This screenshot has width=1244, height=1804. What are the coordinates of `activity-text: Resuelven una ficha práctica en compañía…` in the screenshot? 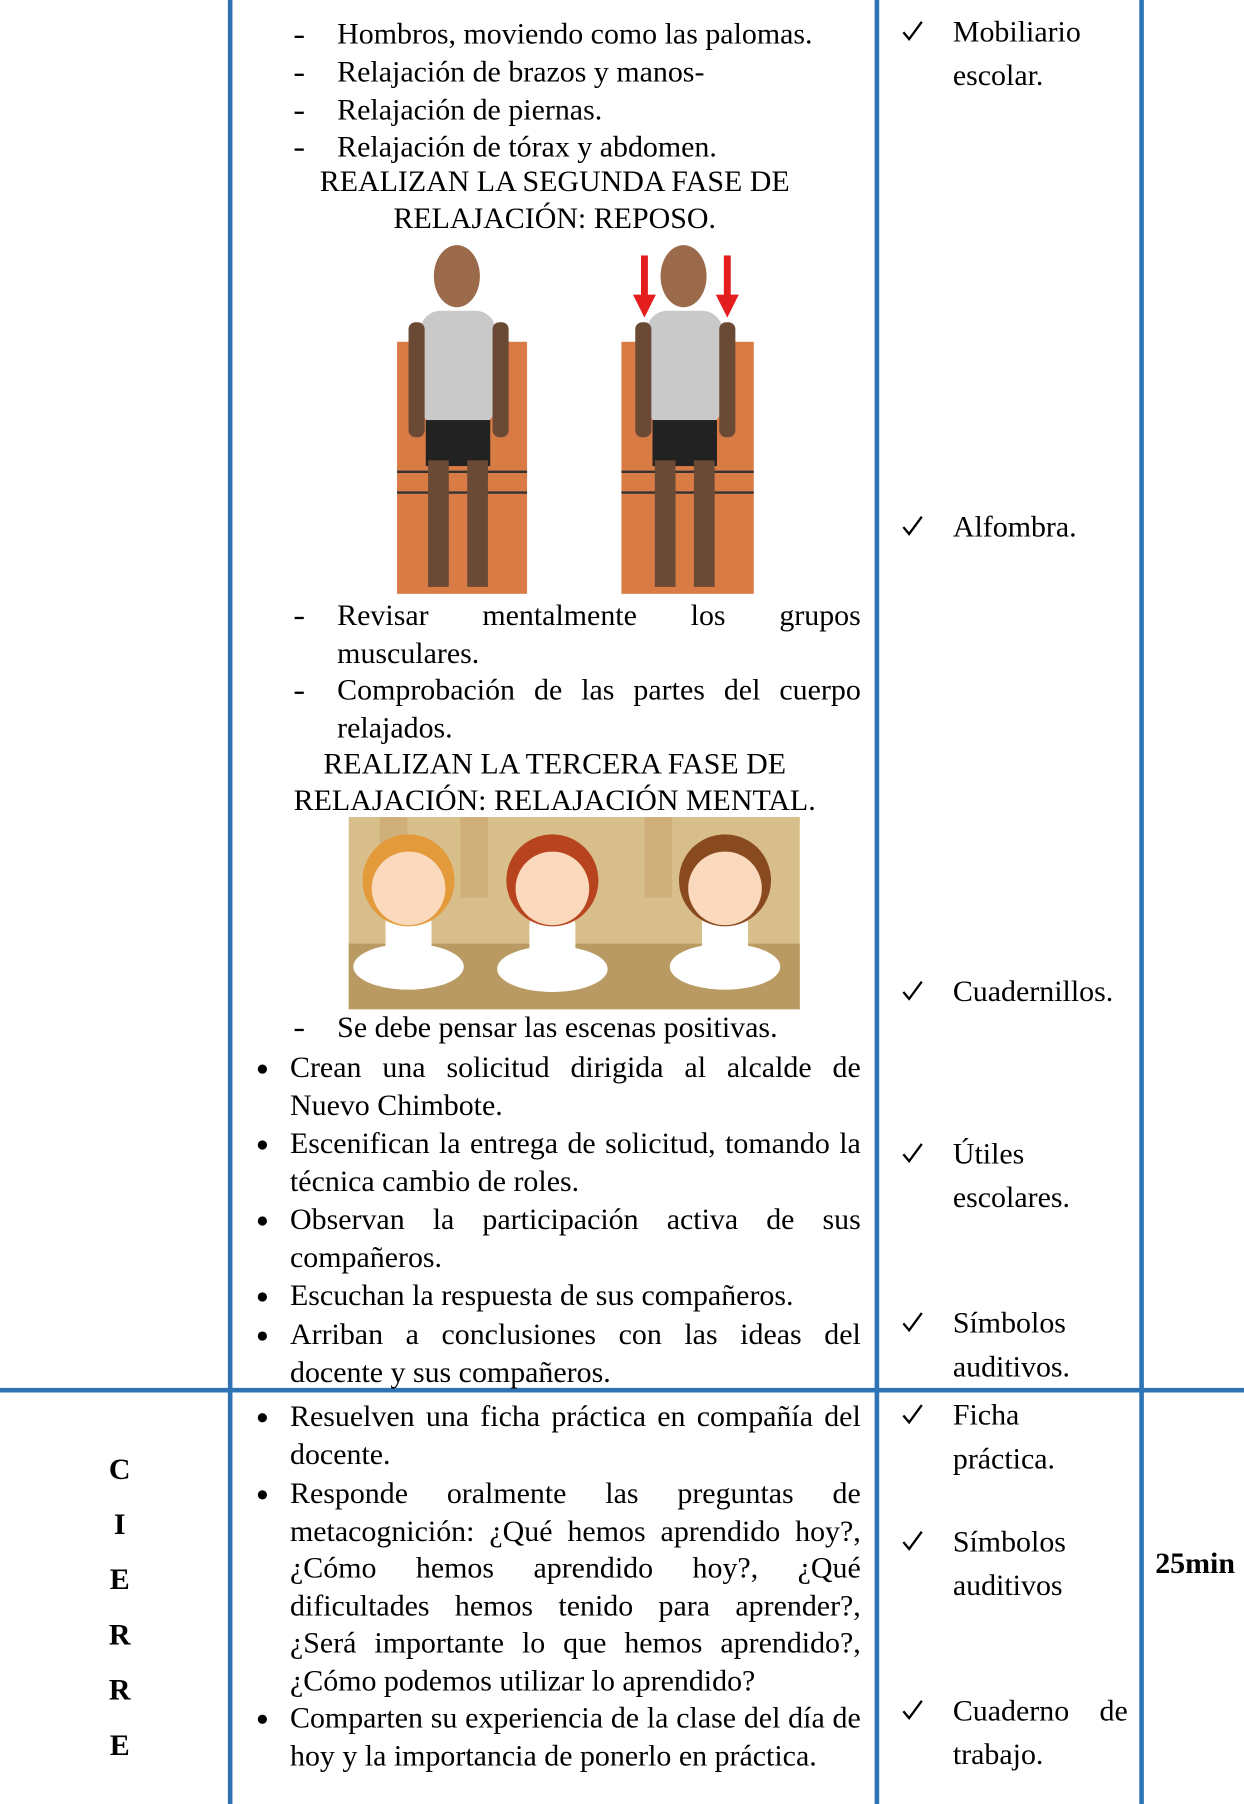 It's located at (575, 1435).